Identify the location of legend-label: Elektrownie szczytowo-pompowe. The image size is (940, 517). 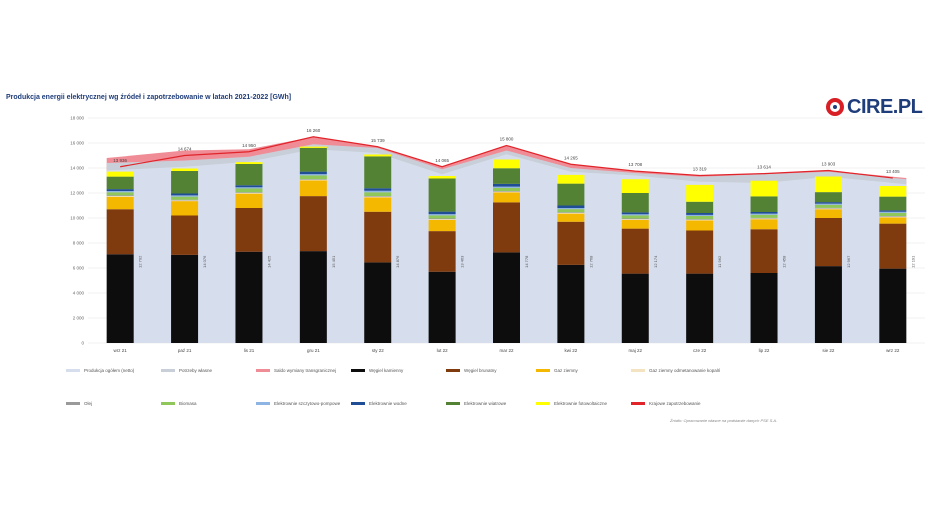
(307, 403).